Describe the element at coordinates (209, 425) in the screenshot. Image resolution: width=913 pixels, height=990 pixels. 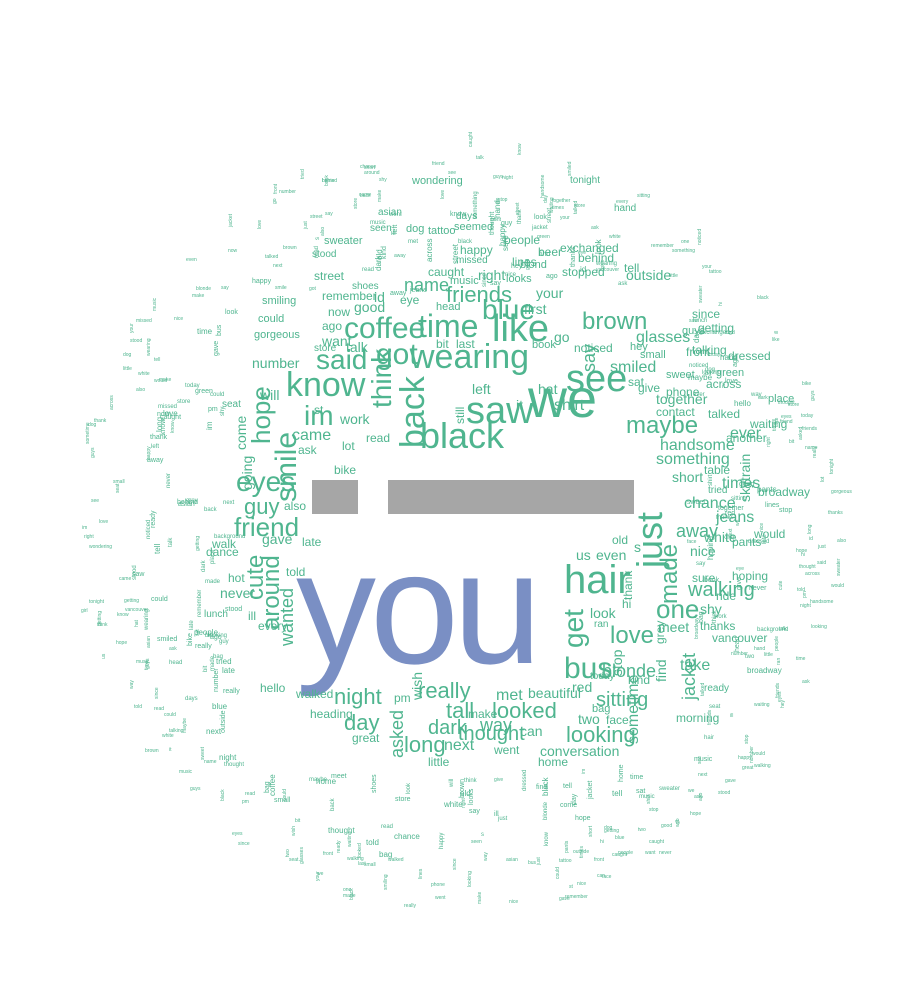
I see `filler-word: im` at that location.